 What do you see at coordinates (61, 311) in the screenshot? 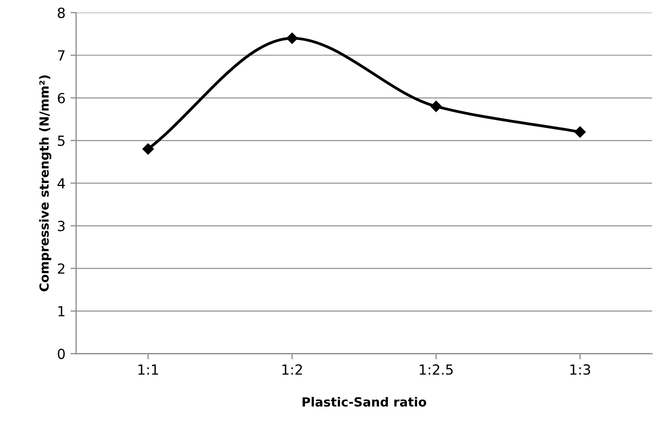
I see `y-tick-label: 1` at bounding box center [61, 311].